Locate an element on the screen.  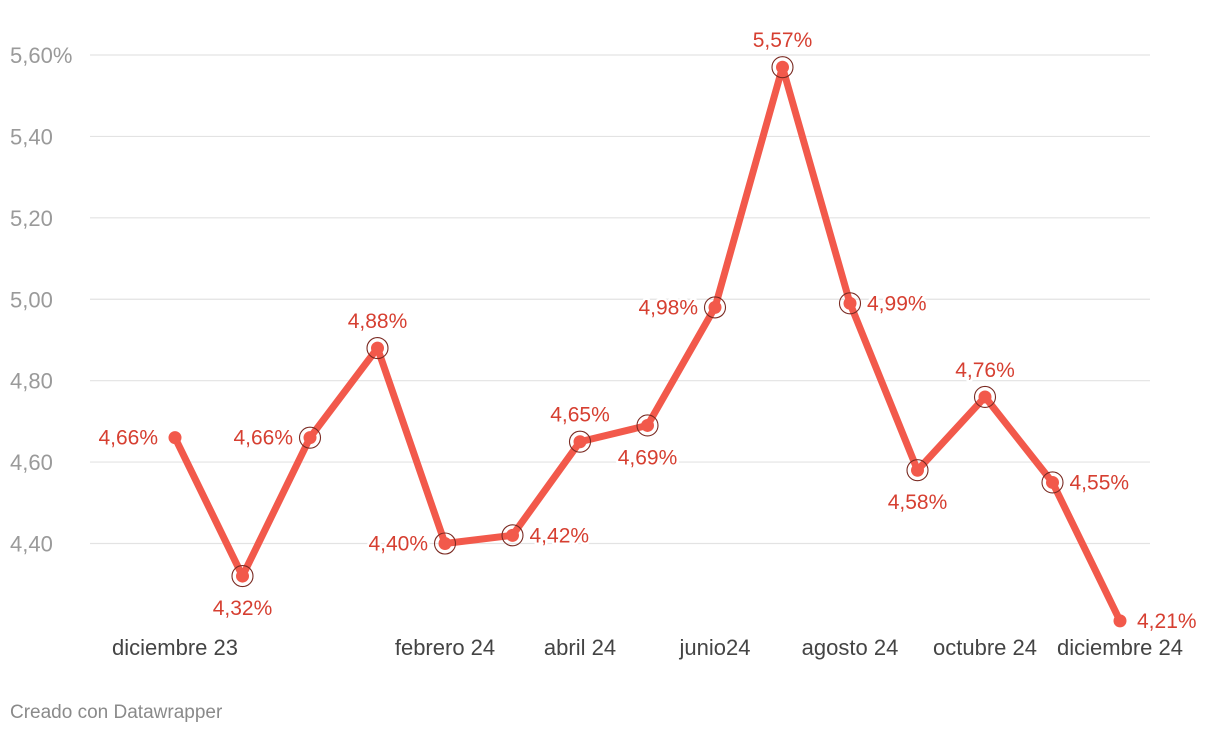
x-tick-label: junio24 is located at coordinates (715, 647).